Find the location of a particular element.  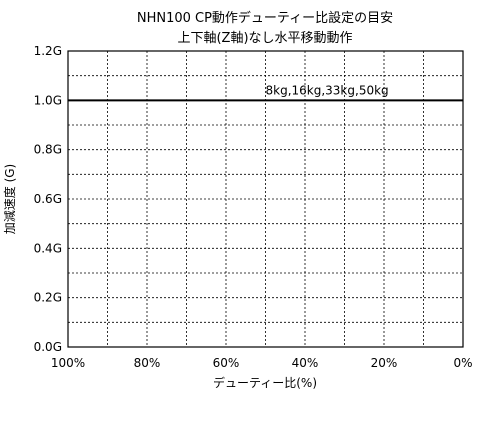

x-tick-label: 20% is located at coordinates (384, 363).